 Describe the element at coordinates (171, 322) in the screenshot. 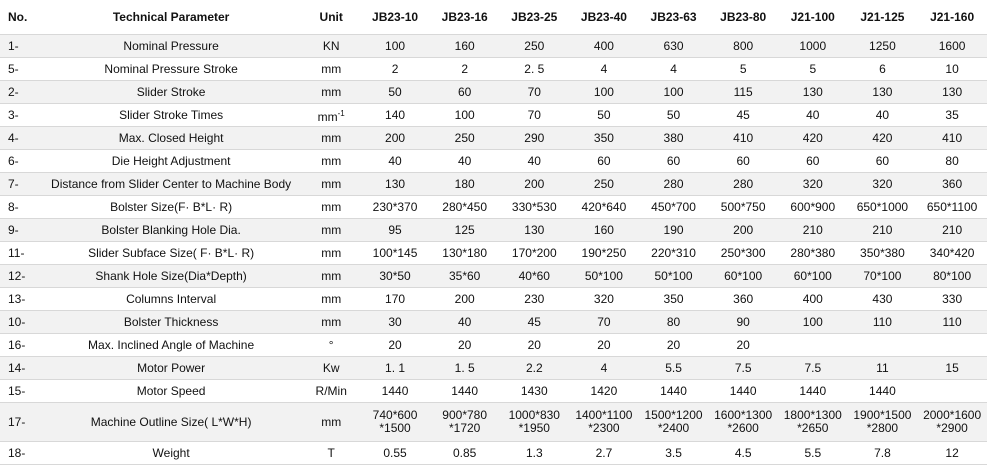

I see `parameter-name: Bolster Thickness` at that location.